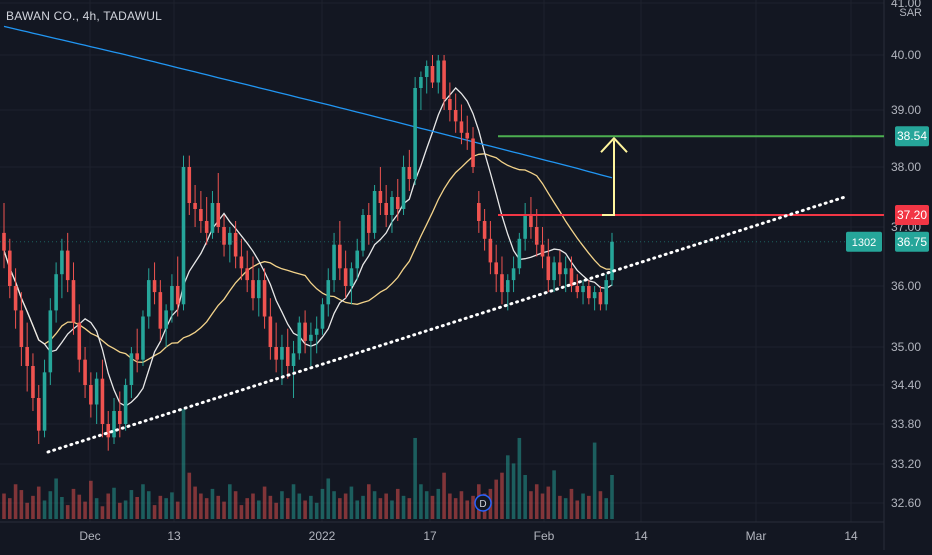  Describe the element at coordinates (906, 464) in the screenshot. I see `y-tick-label: 33.20` at that location.